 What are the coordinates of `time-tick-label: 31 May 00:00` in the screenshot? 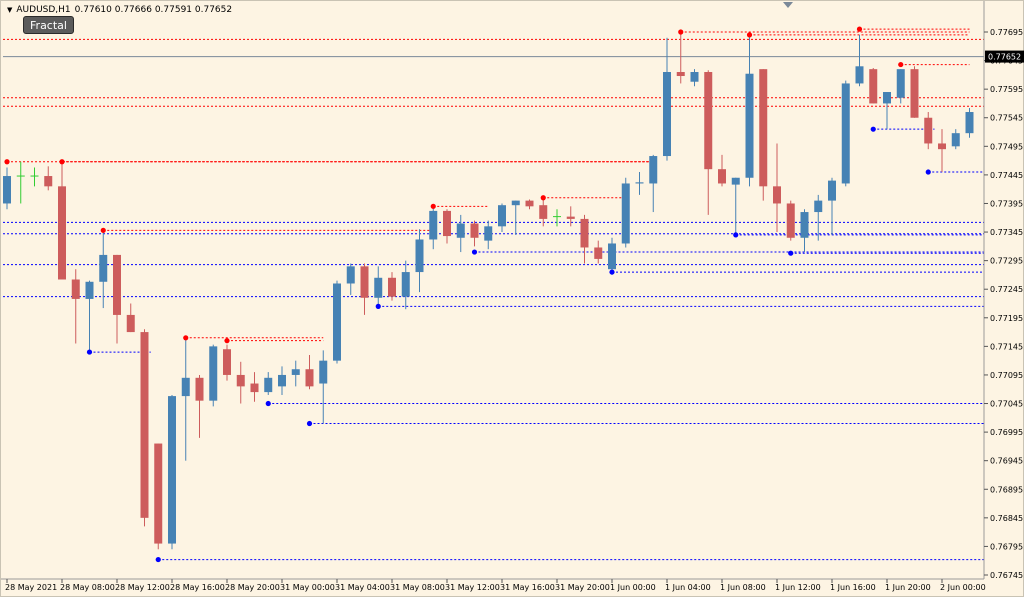 It's located at (307, 587).